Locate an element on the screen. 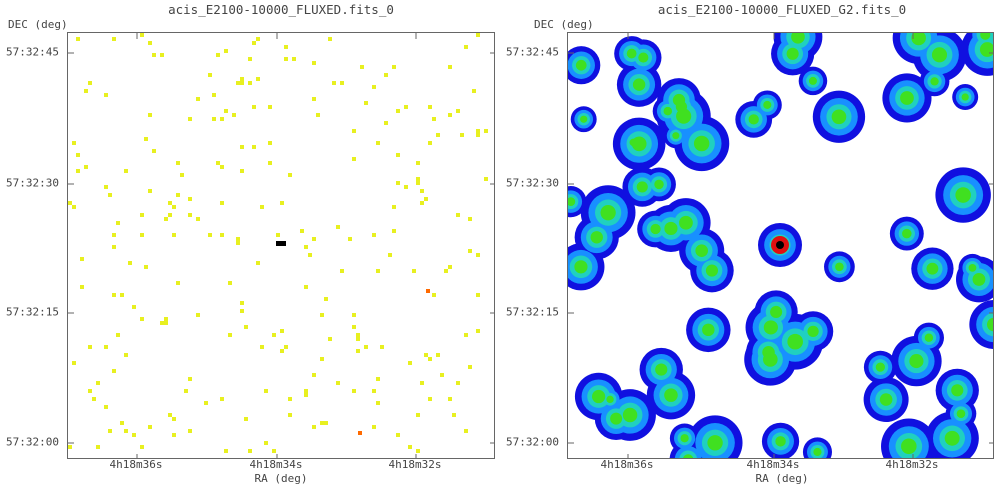  left-ra-axis-label: RA (deg) is located at coordinates (281, 478).